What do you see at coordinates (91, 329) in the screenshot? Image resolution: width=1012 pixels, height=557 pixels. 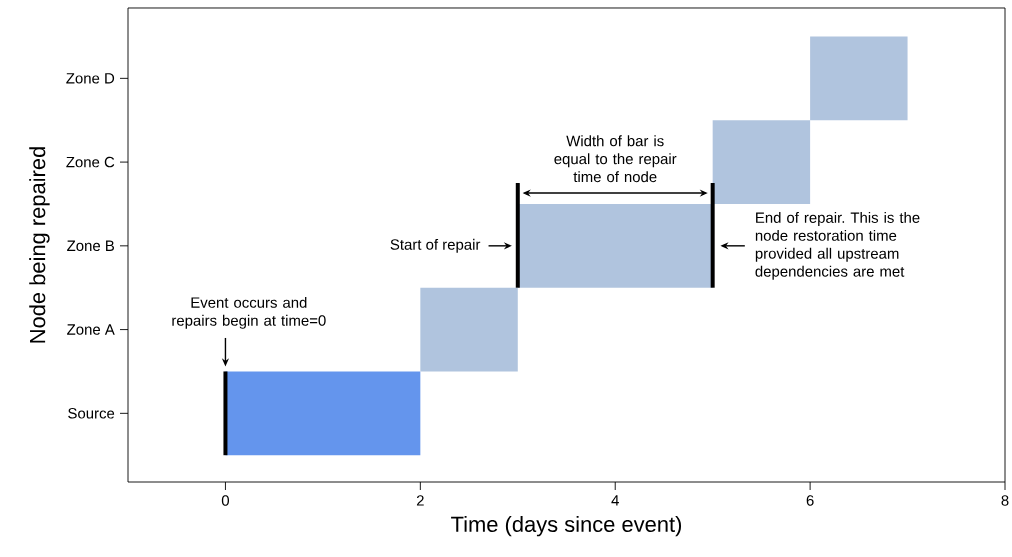 I see `y-tick-label: Zone A` at bounding box center [91, 329].